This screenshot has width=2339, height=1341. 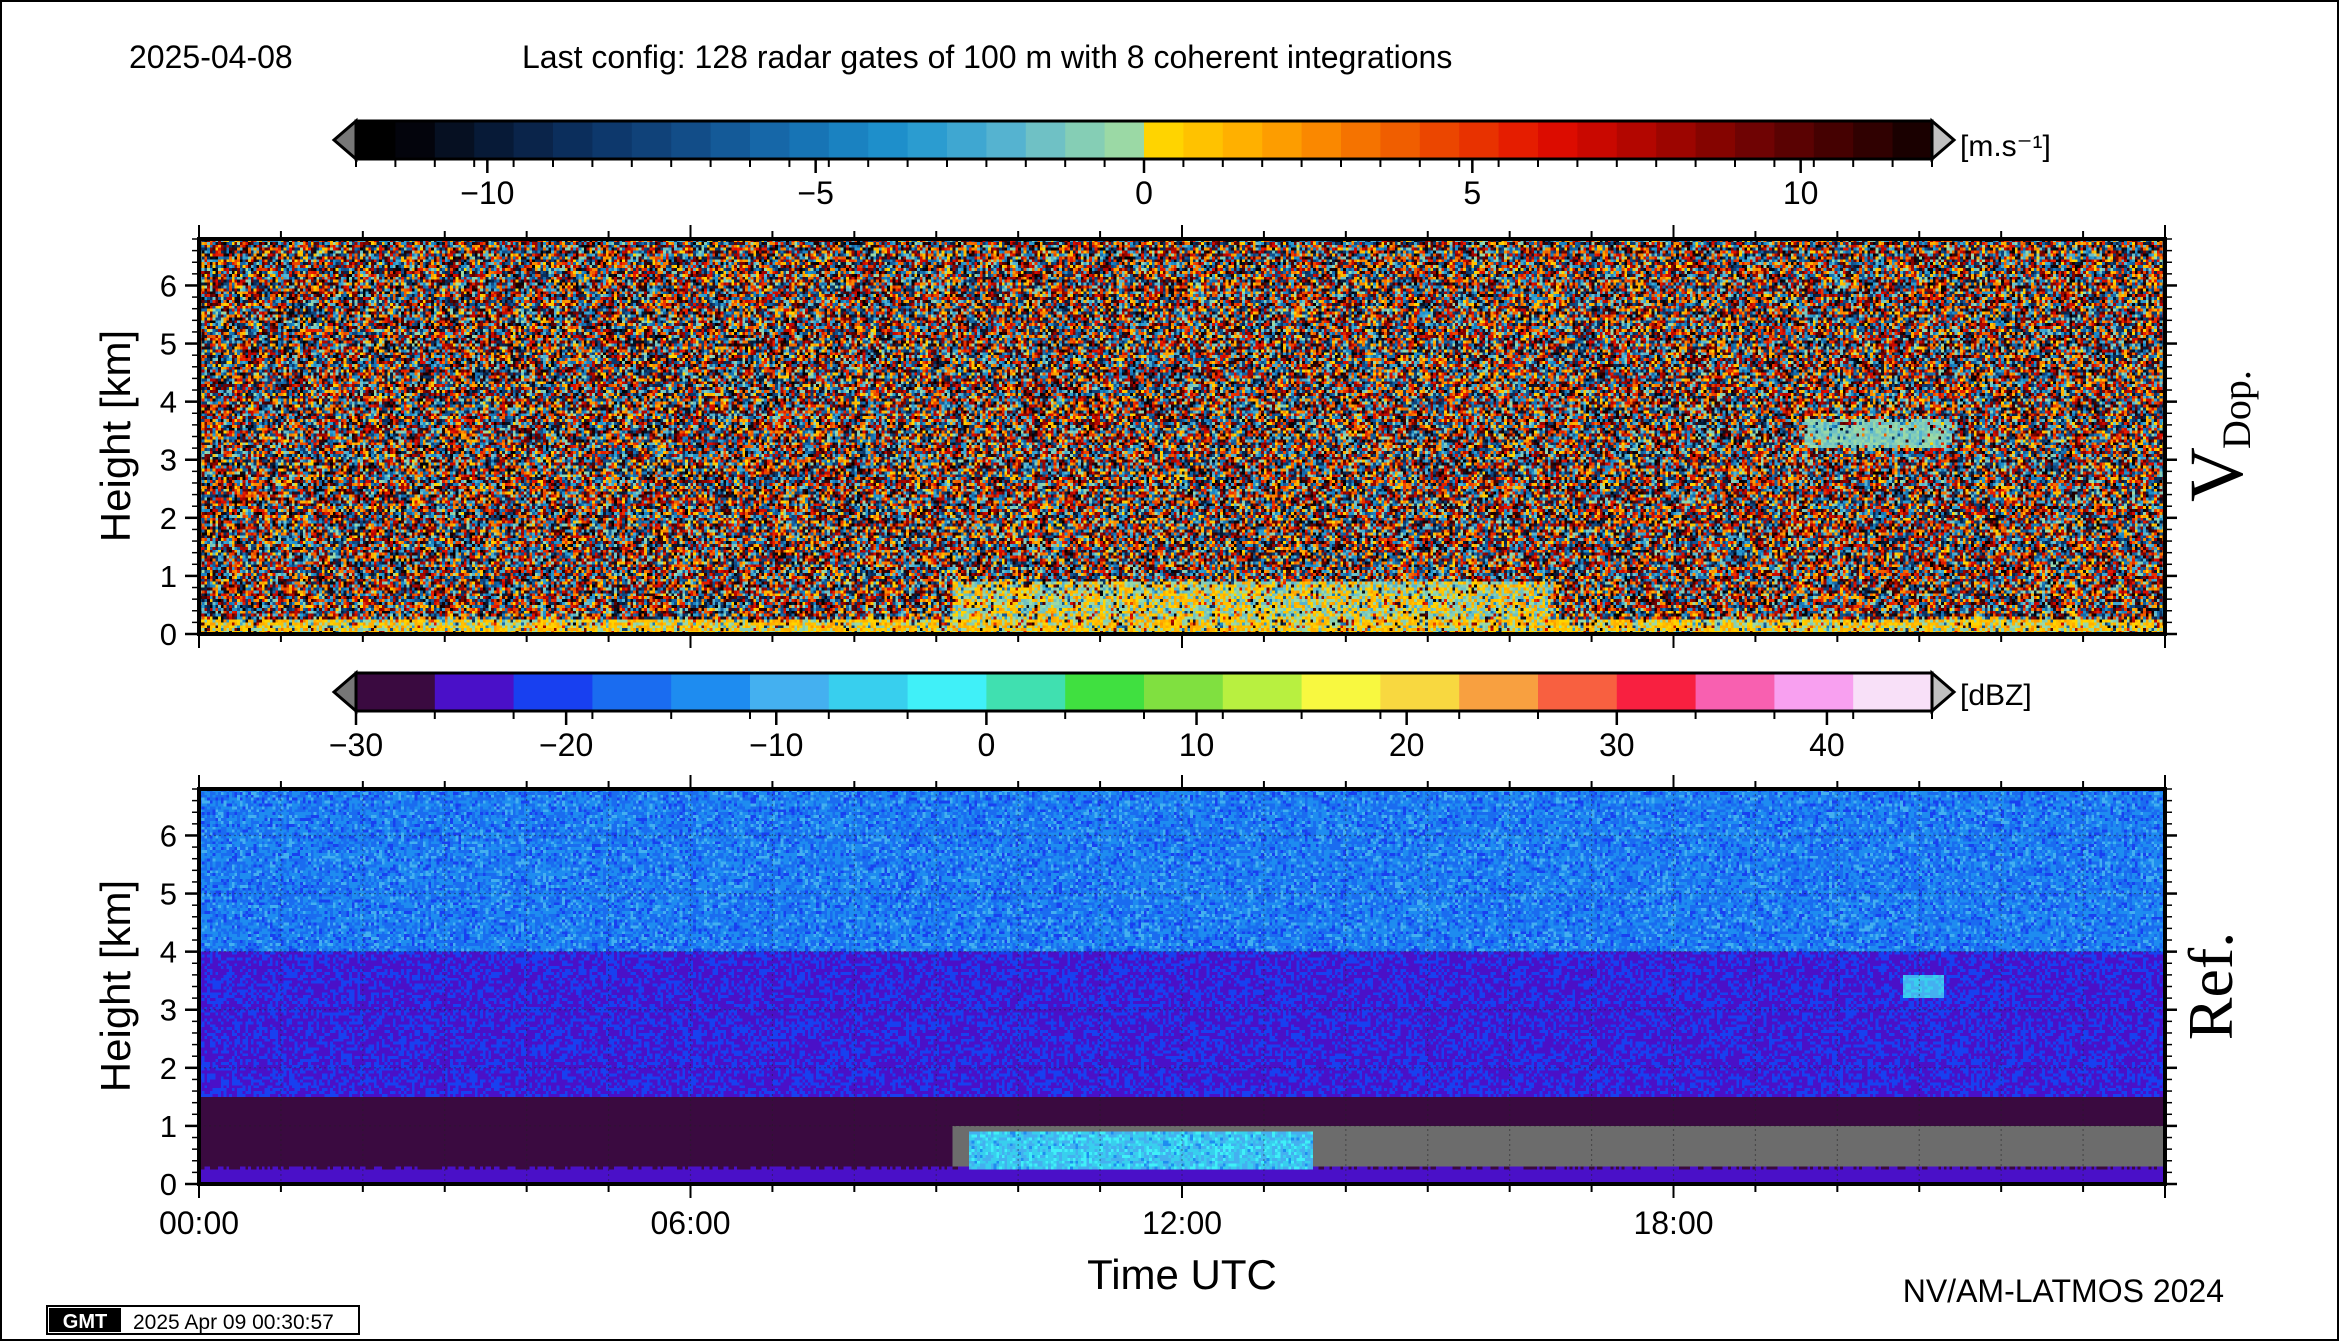 What do you see at coordinates (690, 1223) in the screenshot?
I see `reflectivity-xtick-label: 06:00` at bounding box center [690, 1223].